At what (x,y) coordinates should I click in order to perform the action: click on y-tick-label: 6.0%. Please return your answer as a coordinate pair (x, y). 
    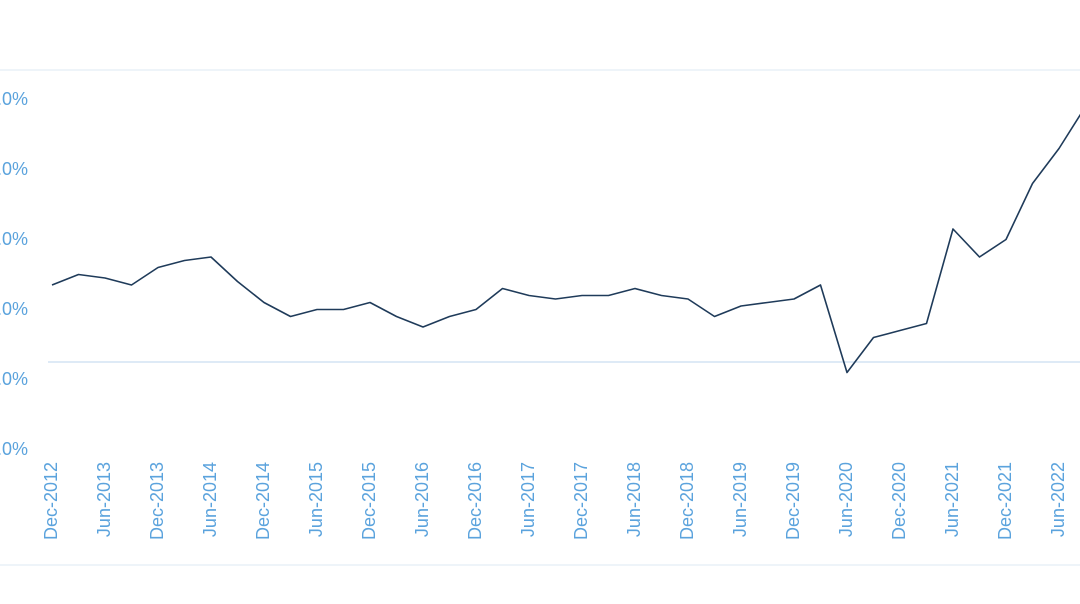
    Looking at the image, I should click on (14, 169).